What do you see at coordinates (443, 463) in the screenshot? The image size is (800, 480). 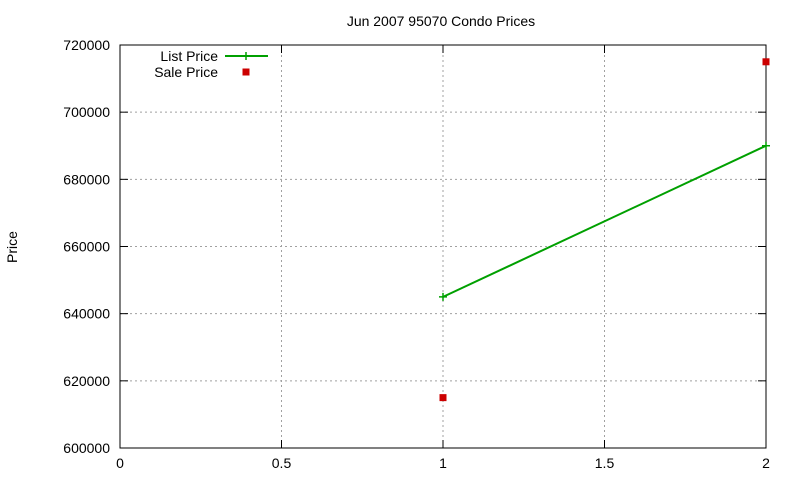 I see `x-tick-label: 1` at bounding box center [443, 463].